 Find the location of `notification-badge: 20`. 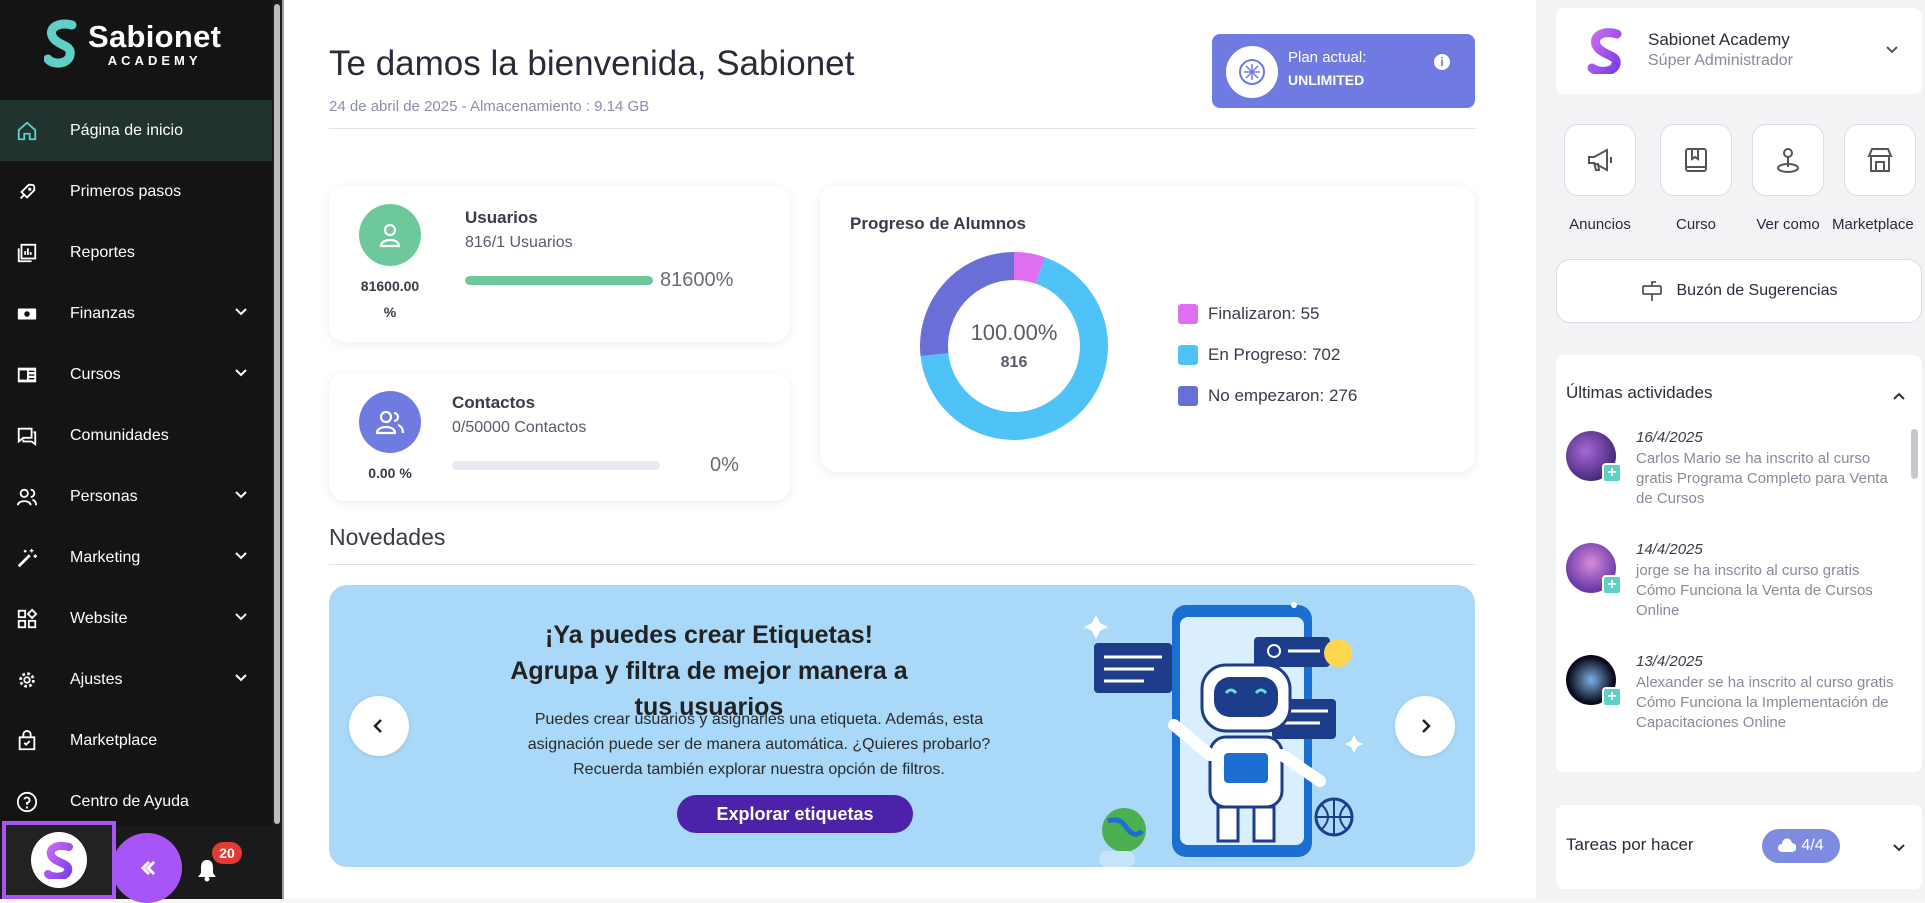

notification-badge: 20 is located at coordinates (227, 853).